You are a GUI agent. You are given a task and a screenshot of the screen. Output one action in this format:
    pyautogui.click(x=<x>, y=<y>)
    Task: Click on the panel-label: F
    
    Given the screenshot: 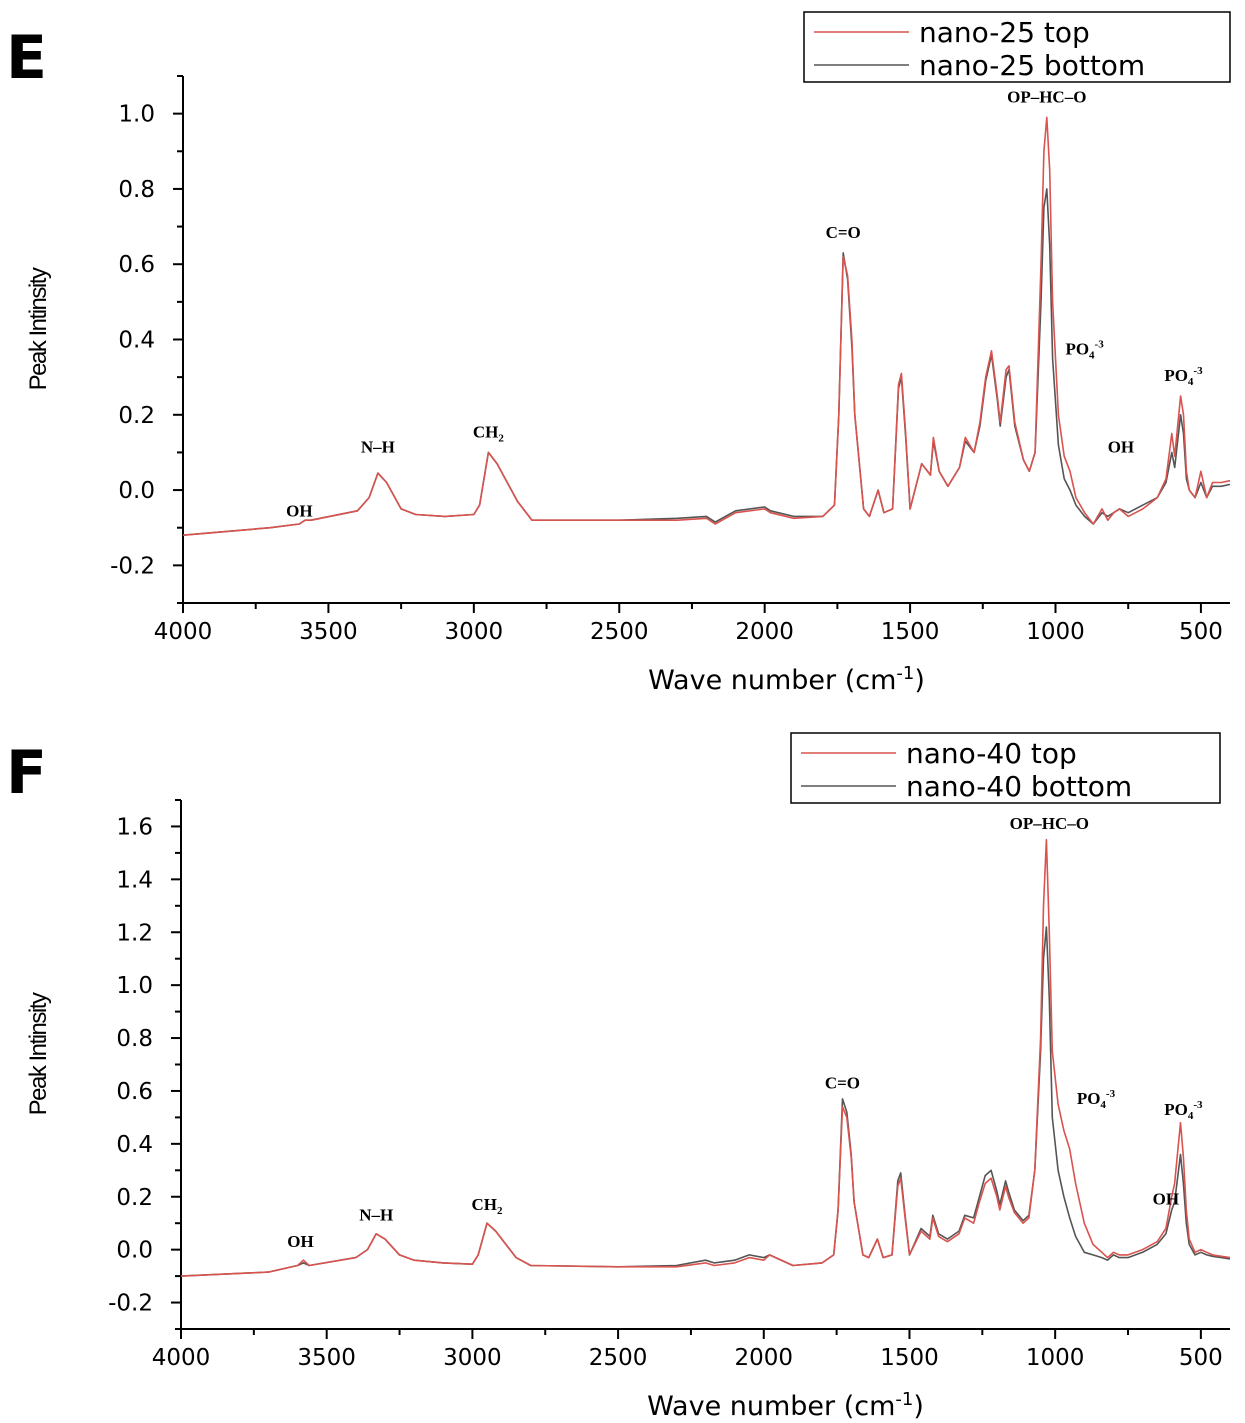 What is the action you would take?
    pyautogui.click(x=26, y=773)
    